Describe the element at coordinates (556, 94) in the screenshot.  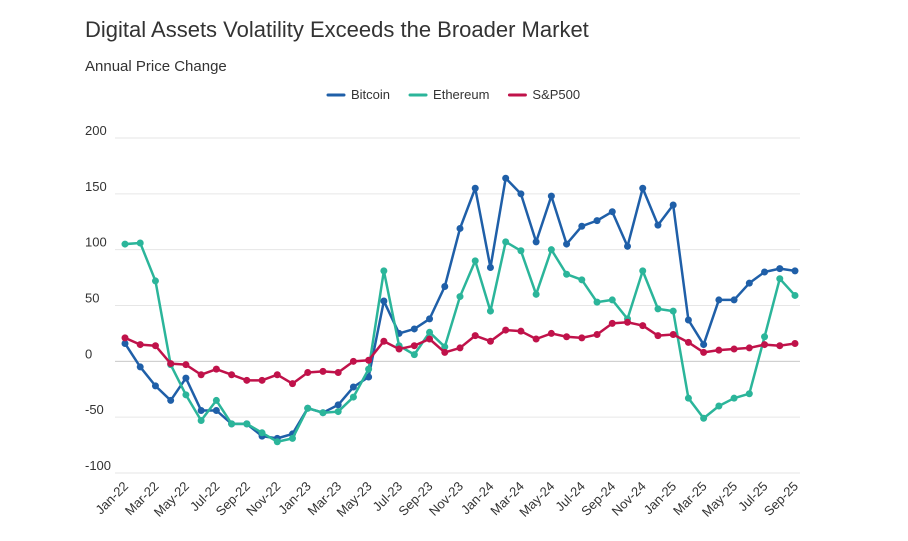
I see `legend-label: S&P500` at that location.